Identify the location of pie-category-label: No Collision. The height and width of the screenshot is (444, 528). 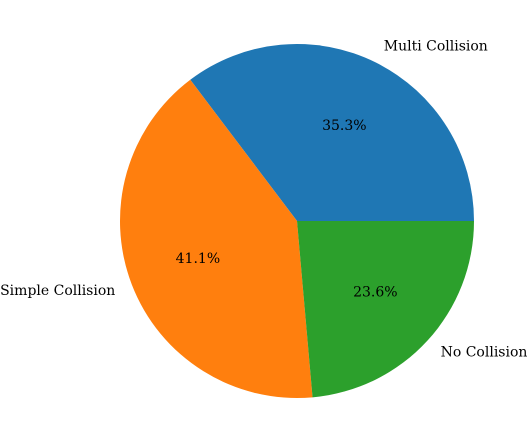
(484, 352).